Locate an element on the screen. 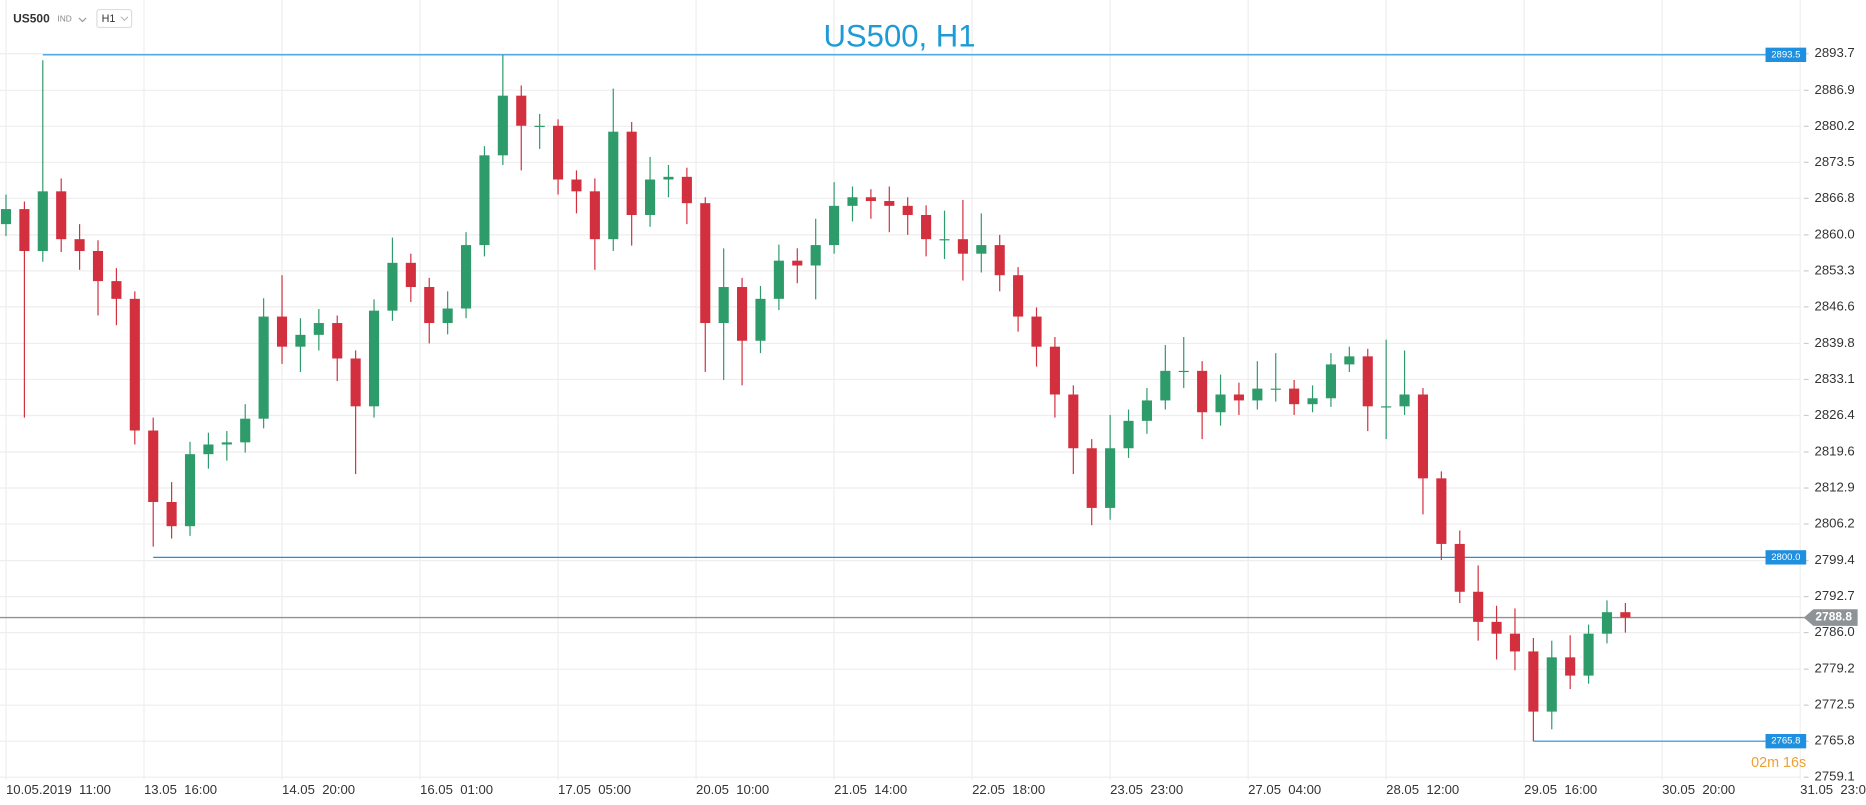  y-tick-label: 2886.9 is located at coordinates (1835, 89).